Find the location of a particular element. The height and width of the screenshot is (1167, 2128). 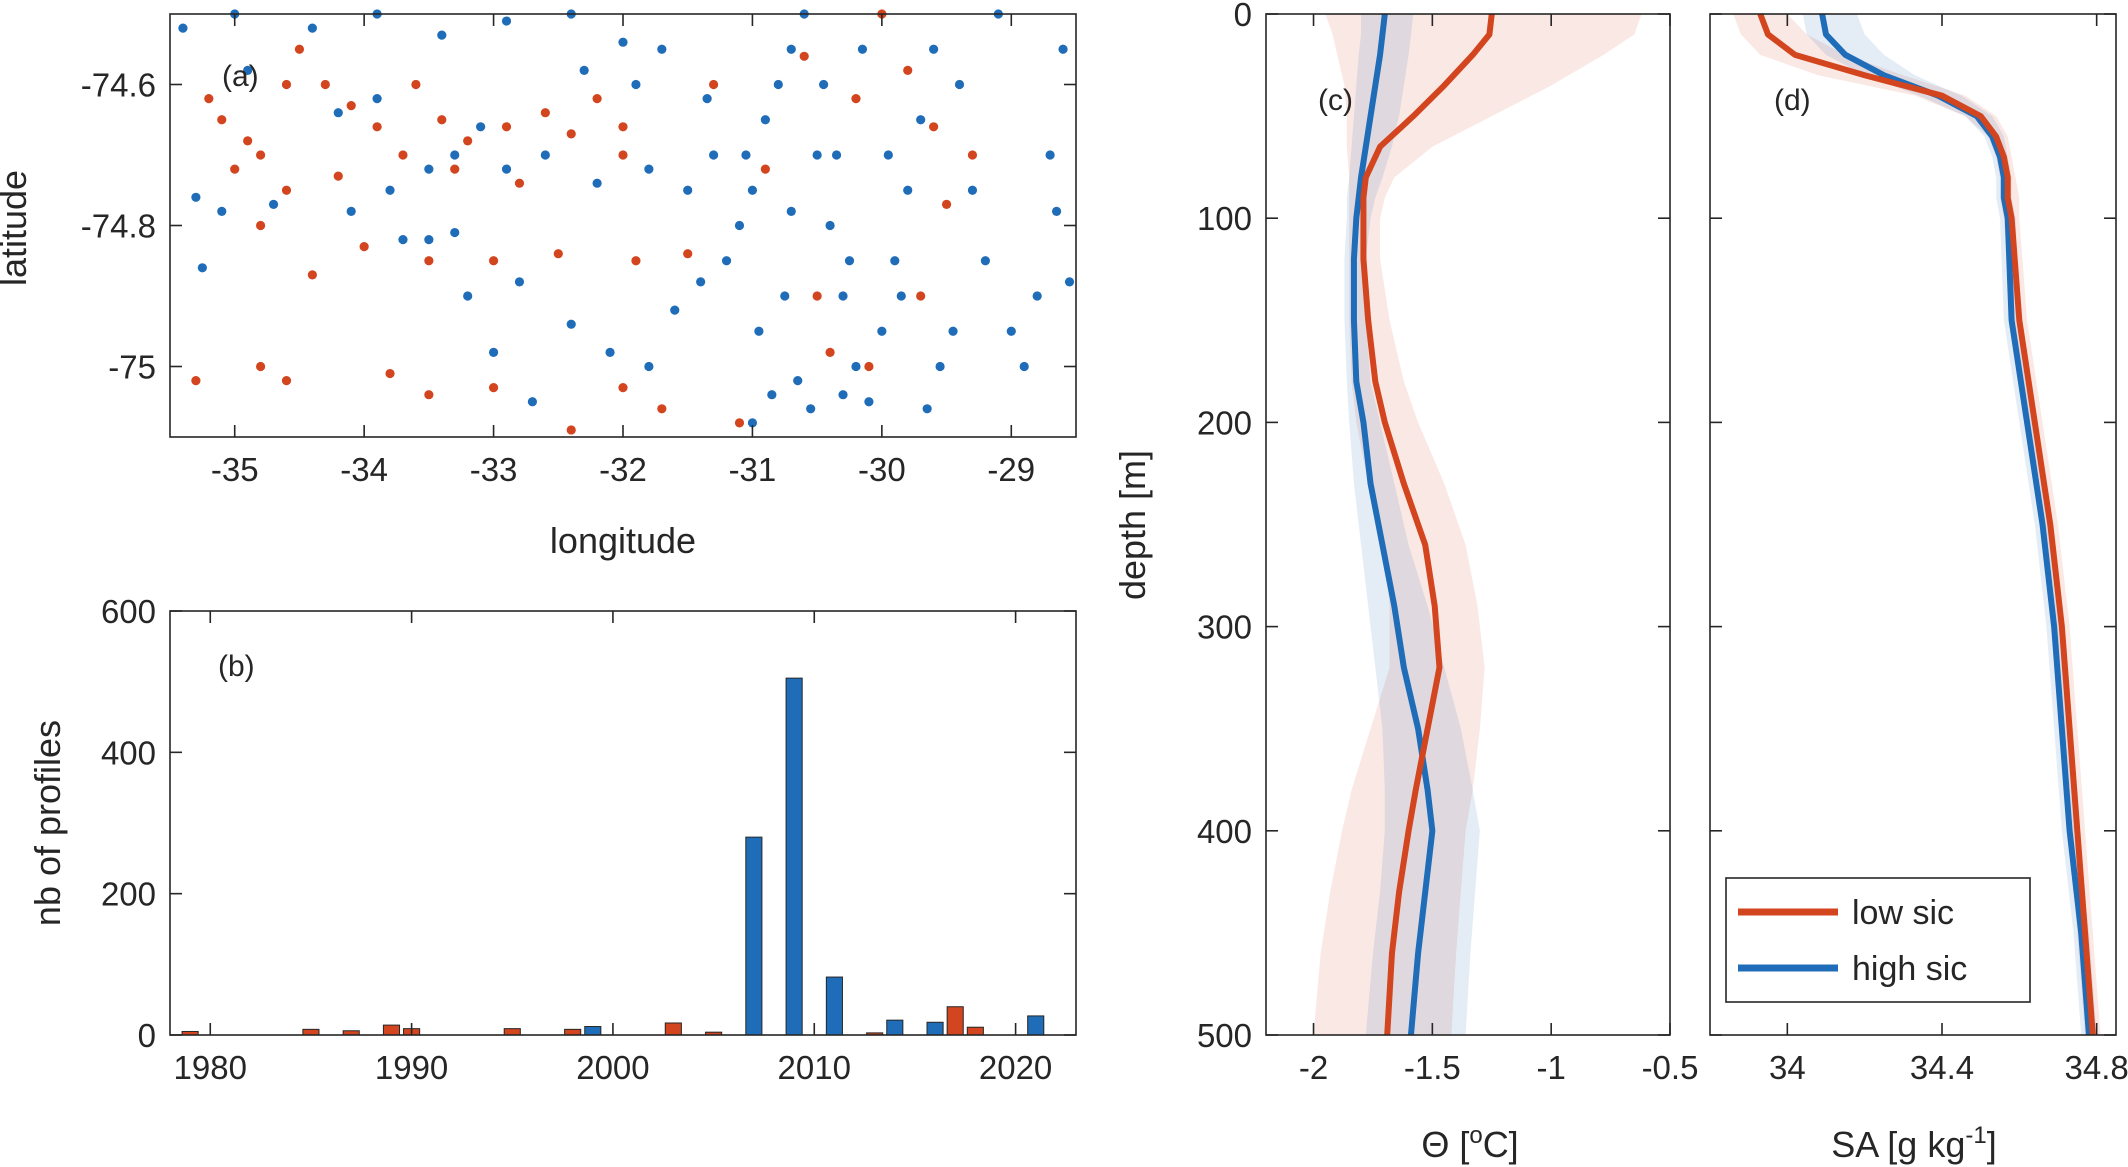

legend-label-high-sic: high sic is located at coordinates (1909, 969).